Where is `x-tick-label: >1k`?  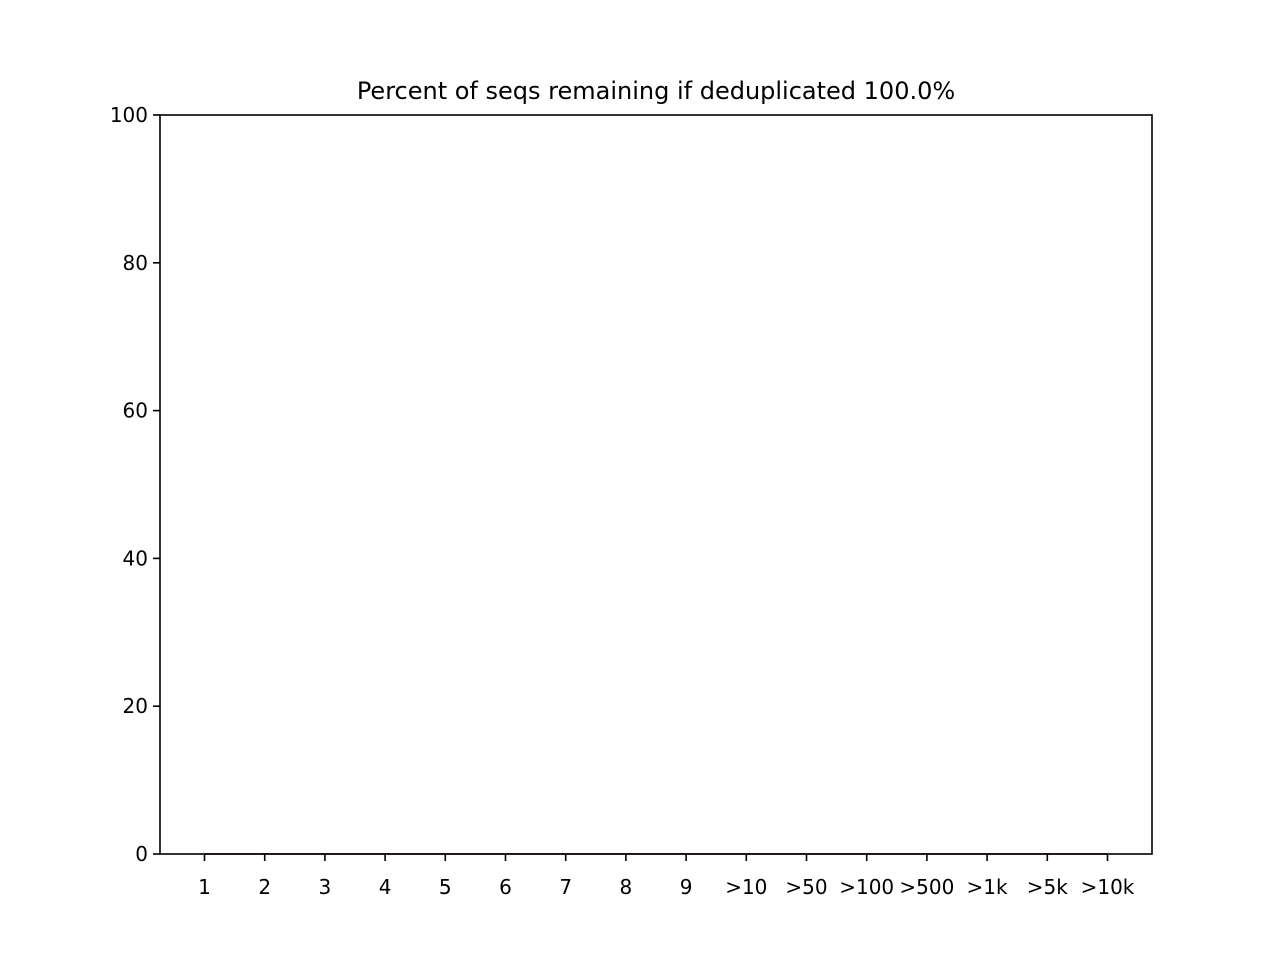
x-tick-label: >1k is located at coordinates (987, 887).